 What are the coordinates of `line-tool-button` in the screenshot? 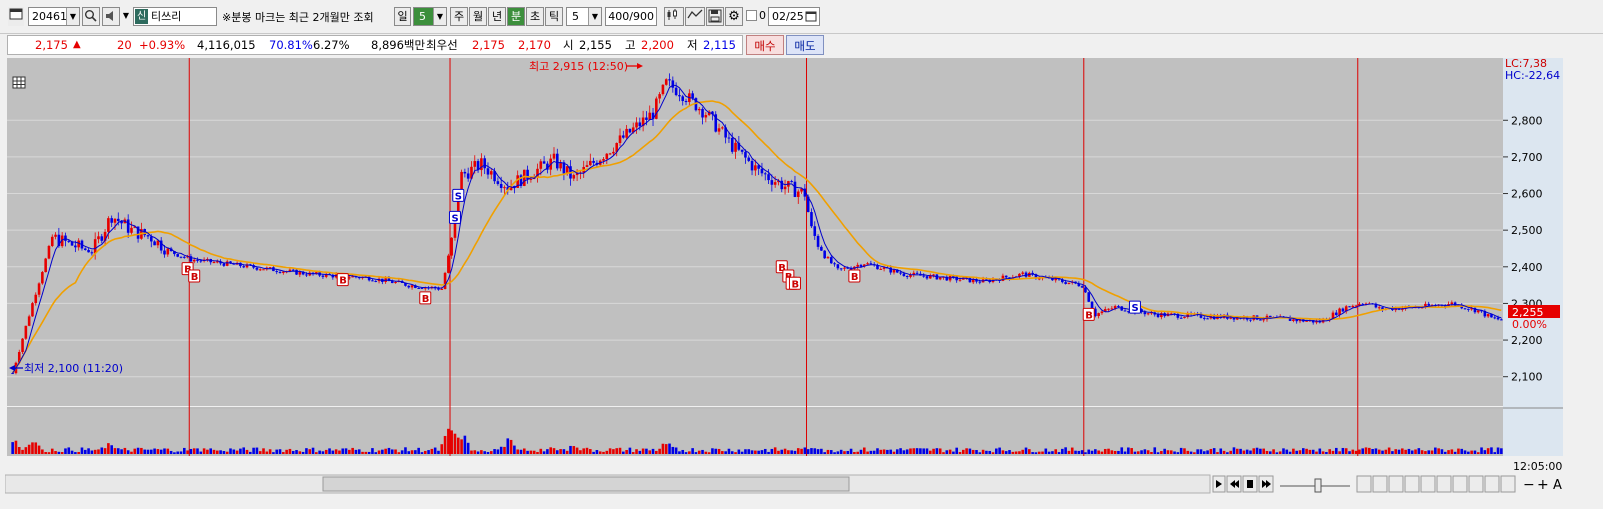 It's located at (695, 16).